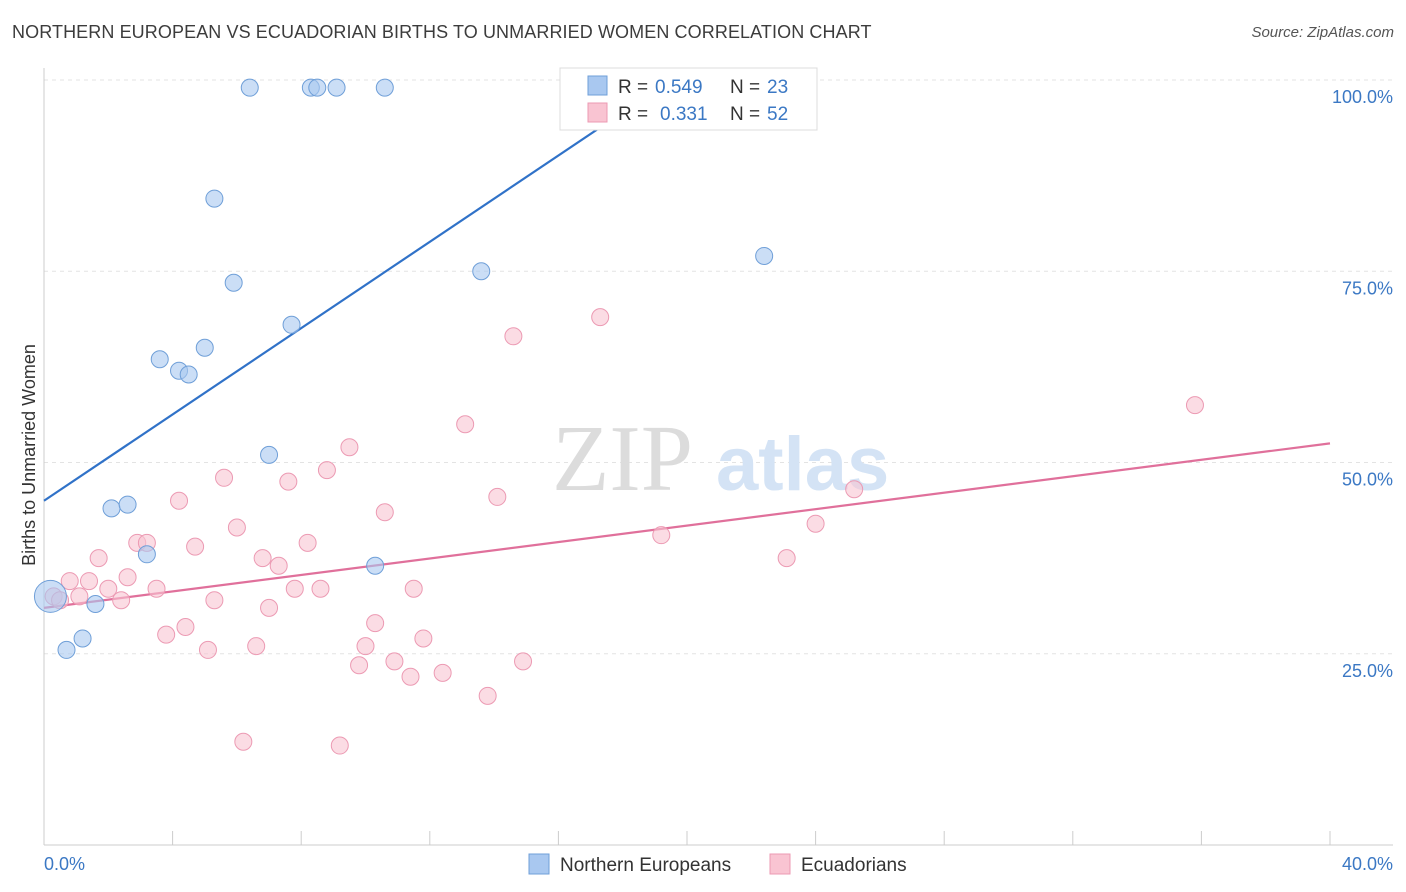 The width and height of the screenshot is (1406, 892). What do you see at coordinates (1362, 384) in the screenshot?
I see `y-tick-labels: 25.0% 50.0% 75.0% 100.0%` at bounding box center [1362, 384].